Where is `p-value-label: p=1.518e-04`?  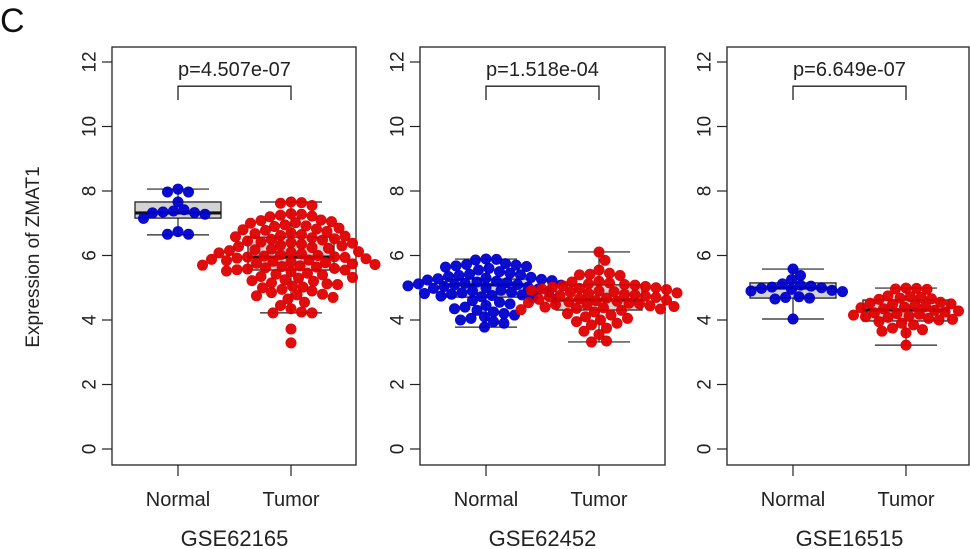 p-value-label: p=1.518e-04 is located at coordinates (542, 70).